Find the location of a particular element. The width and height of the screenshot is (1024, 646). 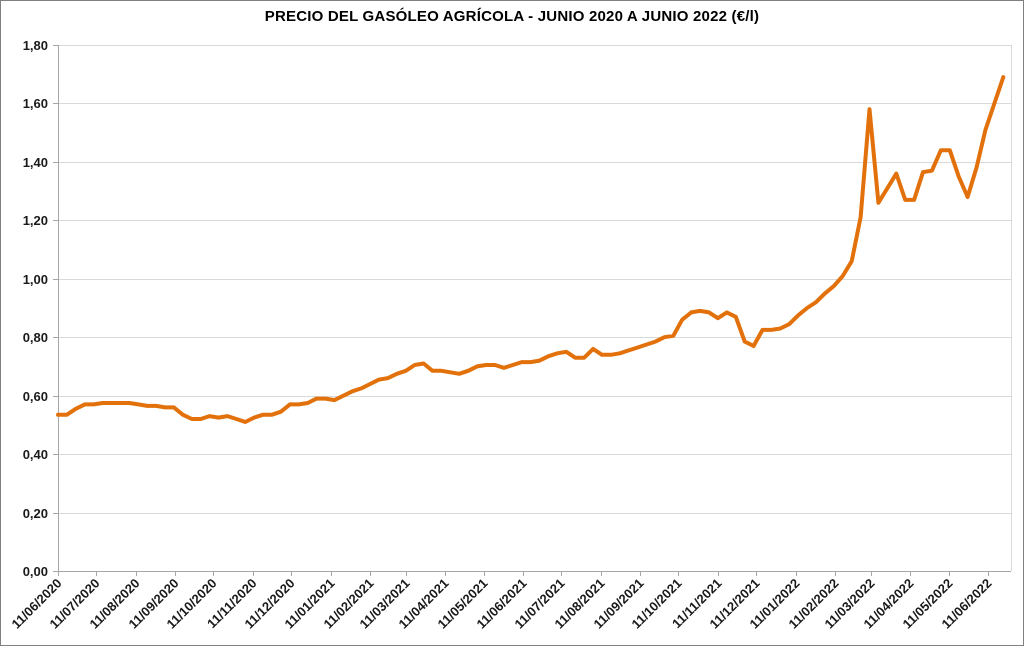

y-tick-label: 0,00 is located at coordinates (35, 571).